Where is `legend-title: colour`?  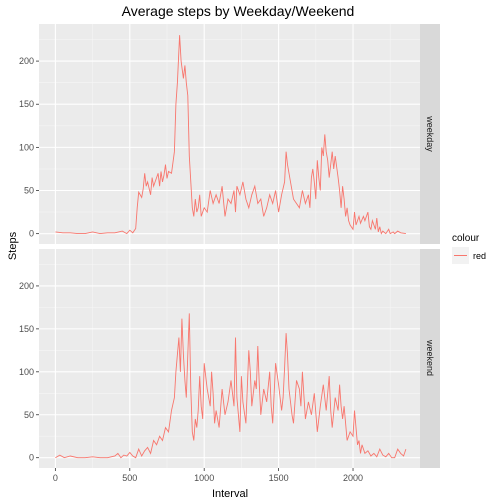 legend-title: colour is located at coordinates (466, 238).